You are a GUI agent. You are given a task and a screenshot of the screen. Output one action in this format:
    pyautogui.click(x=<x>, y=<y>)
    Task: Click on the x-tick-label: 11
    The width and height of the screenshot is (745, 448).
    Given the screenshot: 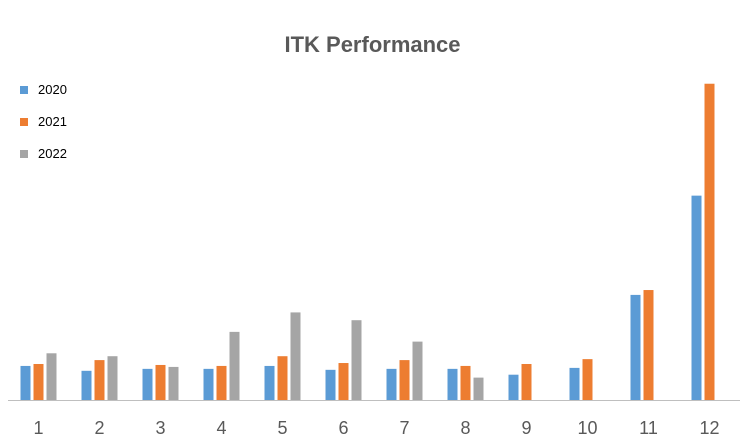 What is the action you would take?
    pyautogui.click(x=648, y=428)
    